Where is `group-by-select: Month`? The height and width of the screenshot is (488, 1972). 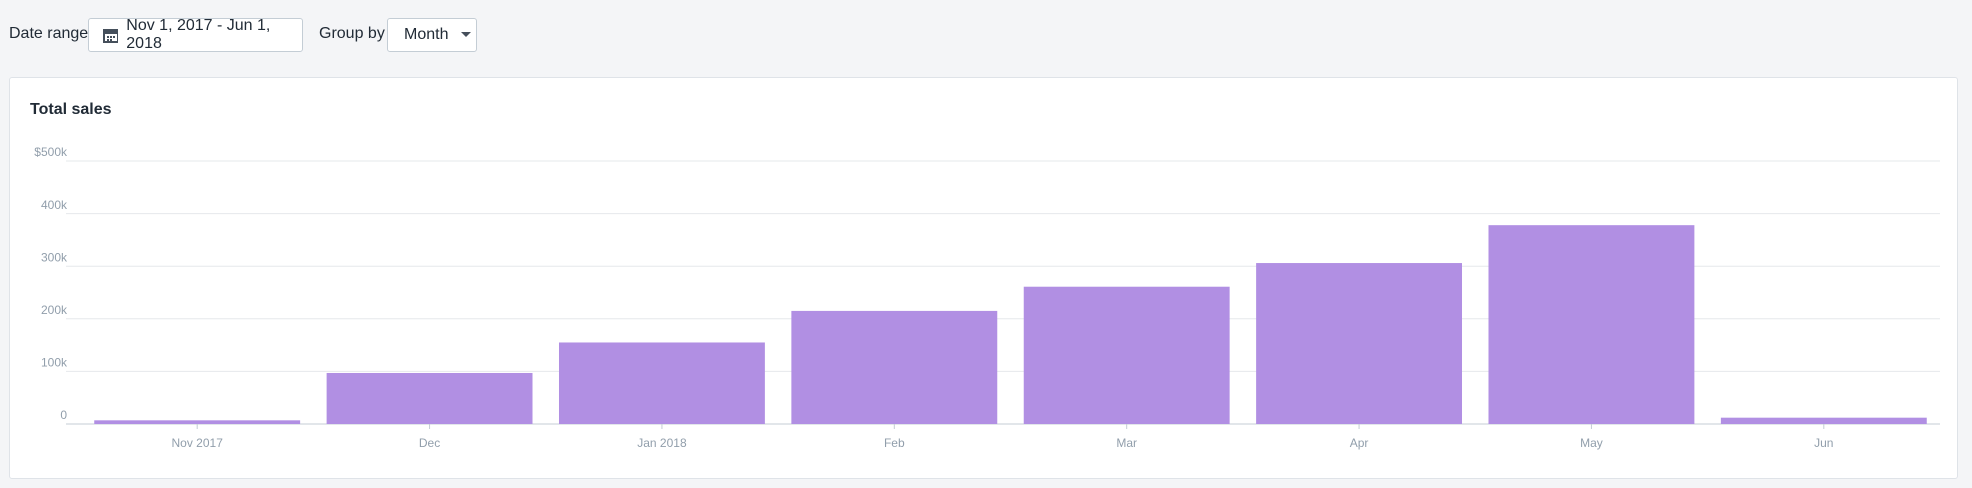 group-by-select: Month is located at coordinates (432, 35).